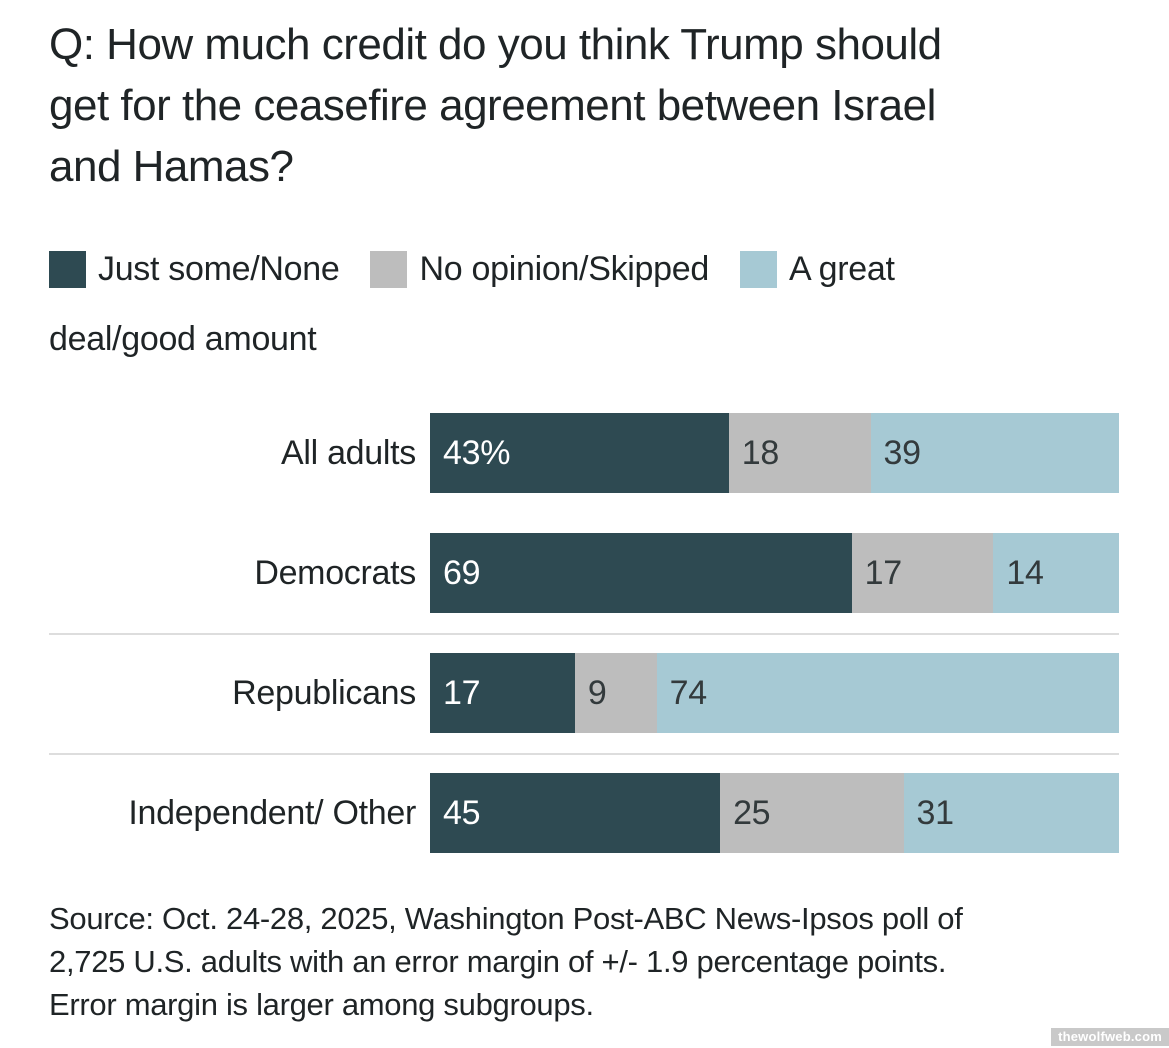 The height and width of the screenshot is (1048, 1169). Describe the element at coordinates (272, 813) in the screenshot. I see `category-label-independent-other: Independent/ Other` at that location.